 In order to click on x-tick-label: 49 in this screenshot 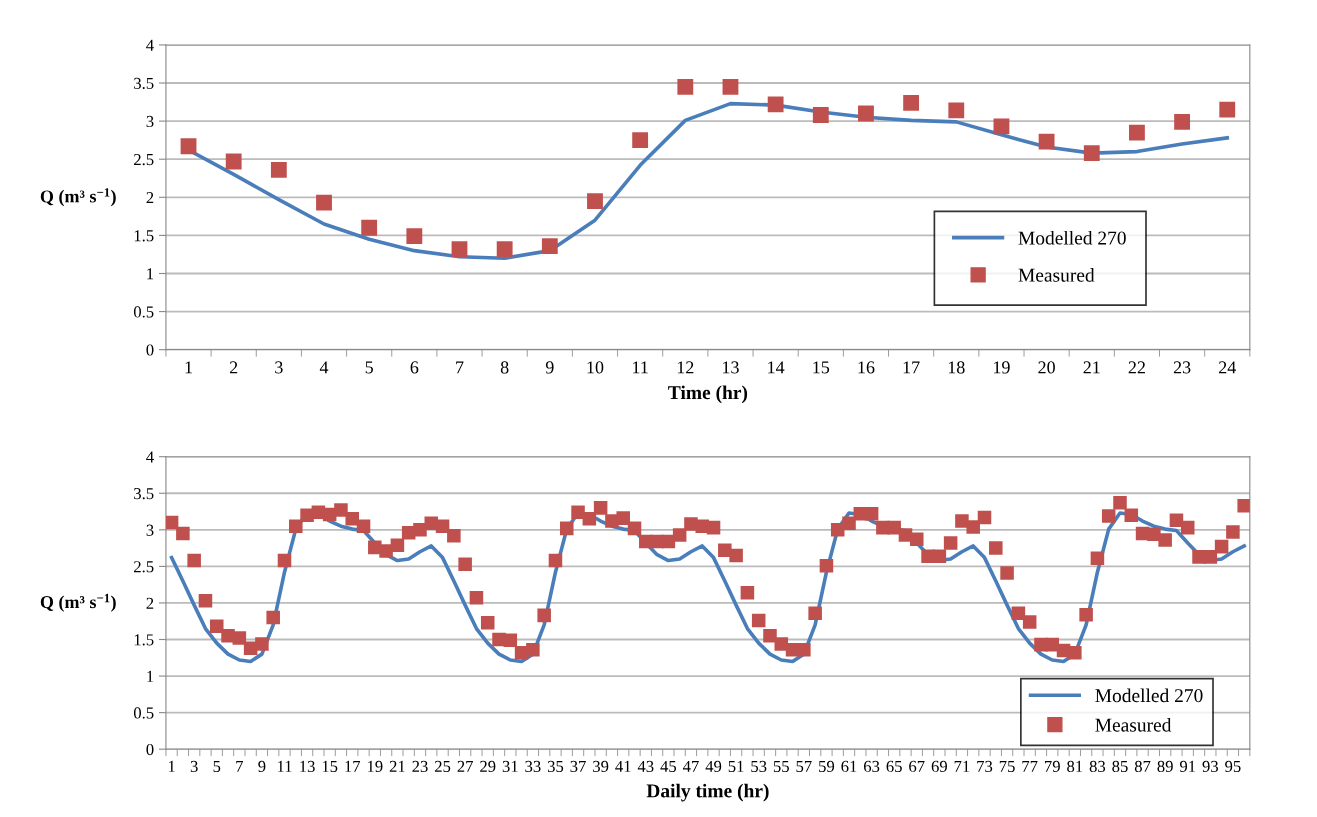, I will do `click(713, 766)`.